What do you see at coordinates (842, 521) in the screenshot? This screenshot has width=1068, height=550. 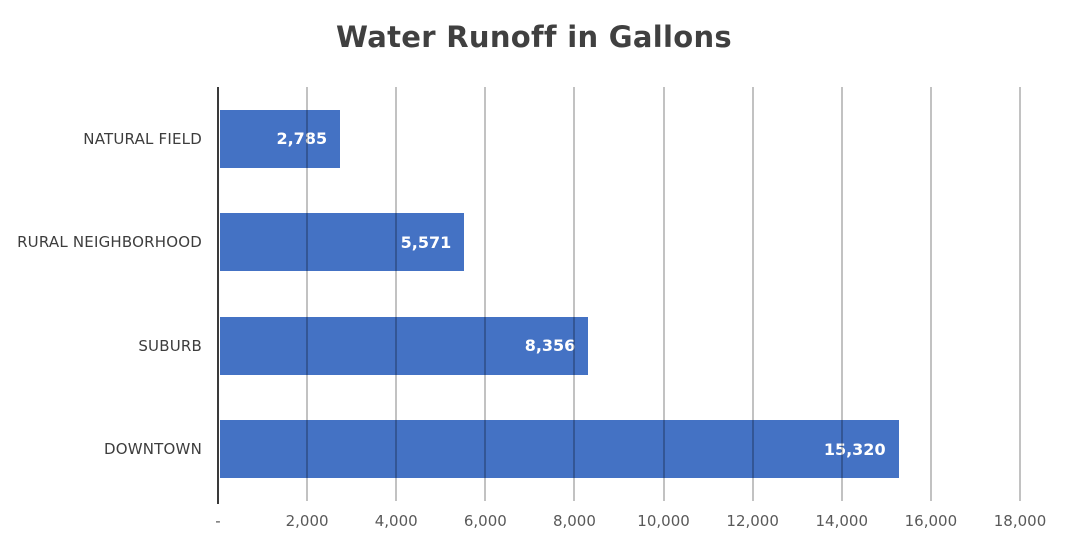 I see `x-tick-label: 14,000` at bounding box center [842, 521].